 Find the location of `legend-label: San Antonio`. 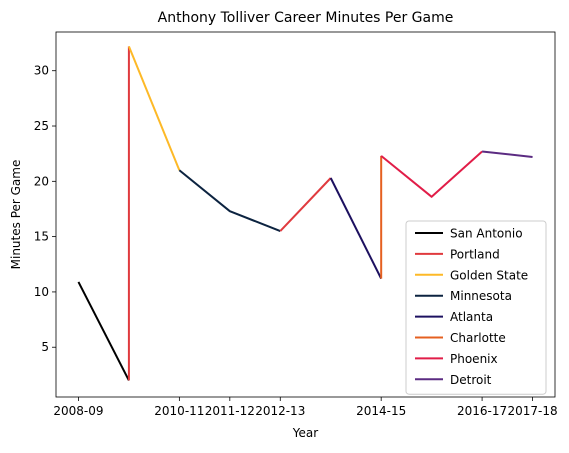

legend-label: San Antonio is located at coordinates (486, 234).